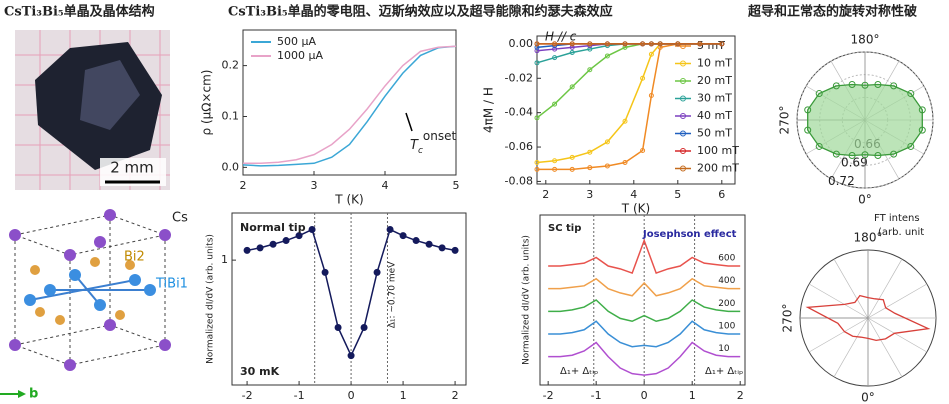 The height and width of the screenshot is (404, 949). Describe the element at coordinates (260, 371) in the screenshot. I see `annotation: 30 mK` at that location.